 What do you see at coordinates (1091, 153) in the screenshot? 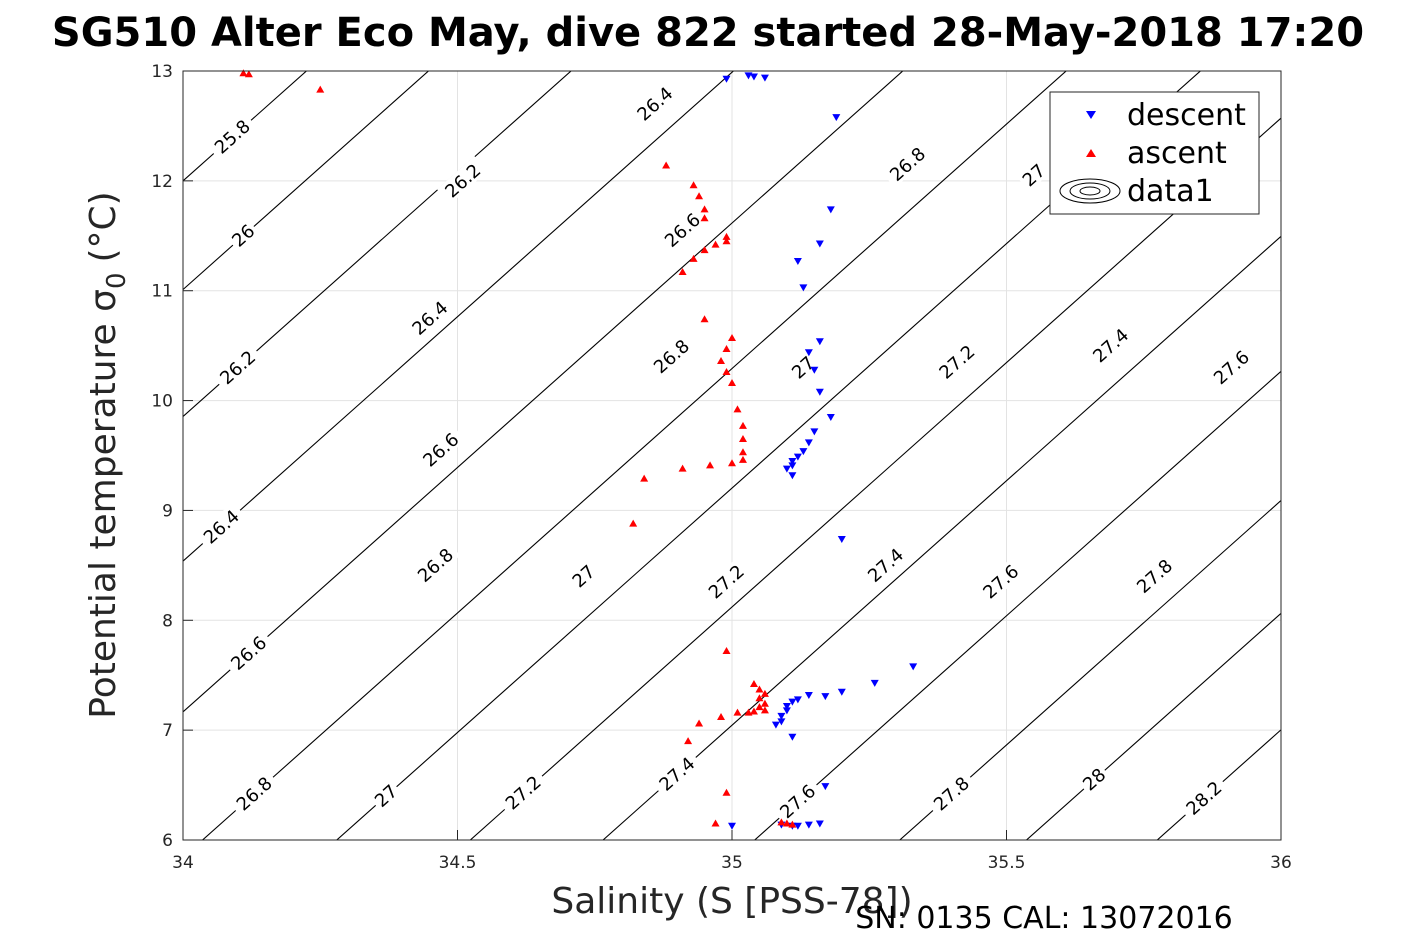
I see `legend-ascent-marker` at bounding box center [1091, 153].